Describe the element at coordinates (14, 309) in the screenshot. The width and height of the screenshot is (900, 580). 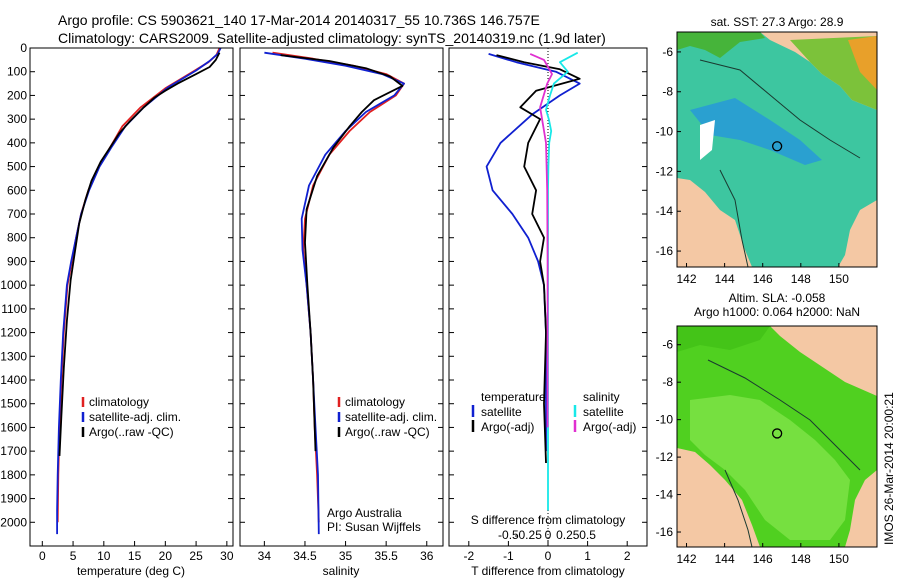
I see `y-tick-label: 1100` at that location.